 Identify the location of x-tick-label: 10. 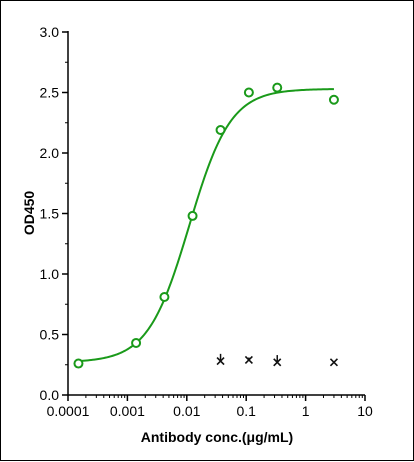
(365, 411).